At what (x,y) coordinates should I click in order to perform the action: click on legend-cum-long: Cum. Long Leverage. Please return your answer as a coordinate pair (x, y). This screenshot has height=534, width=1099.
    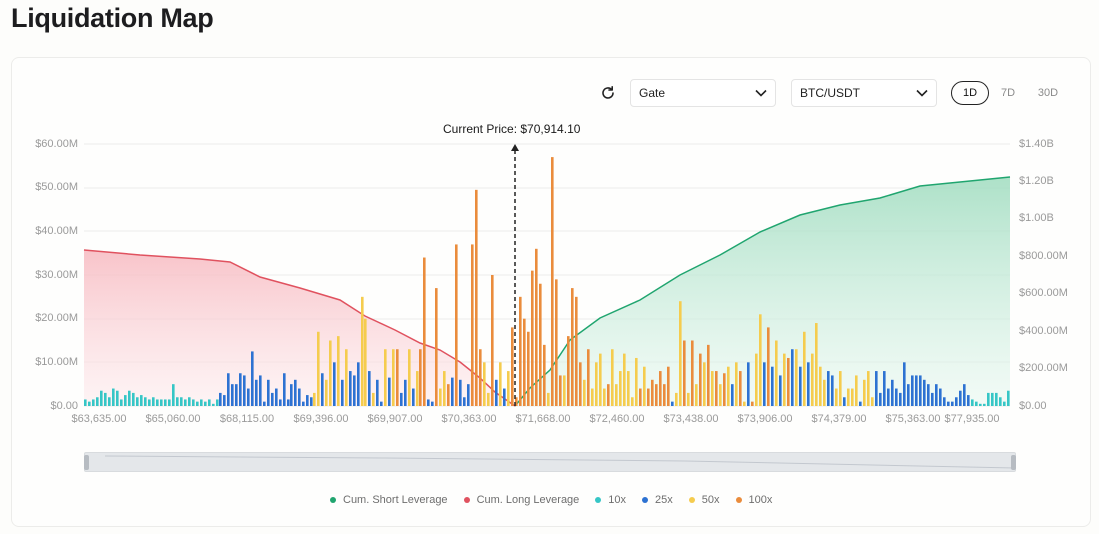
    Looking at the image, I should click on (521, 500).